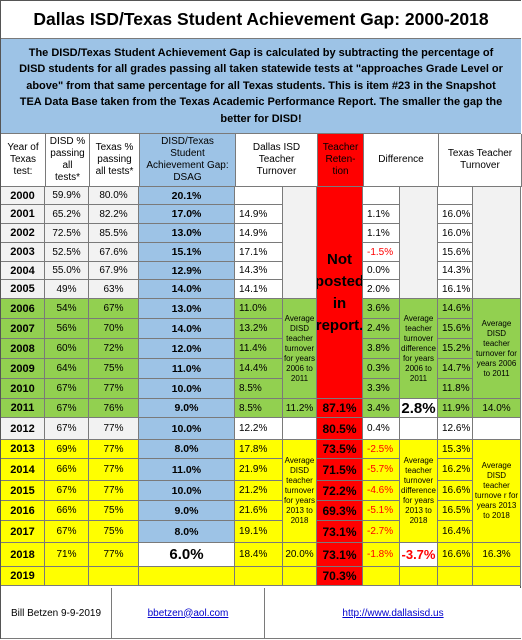  I want to click on tx-turnover-cell: 15.6%, so click(455, 329).